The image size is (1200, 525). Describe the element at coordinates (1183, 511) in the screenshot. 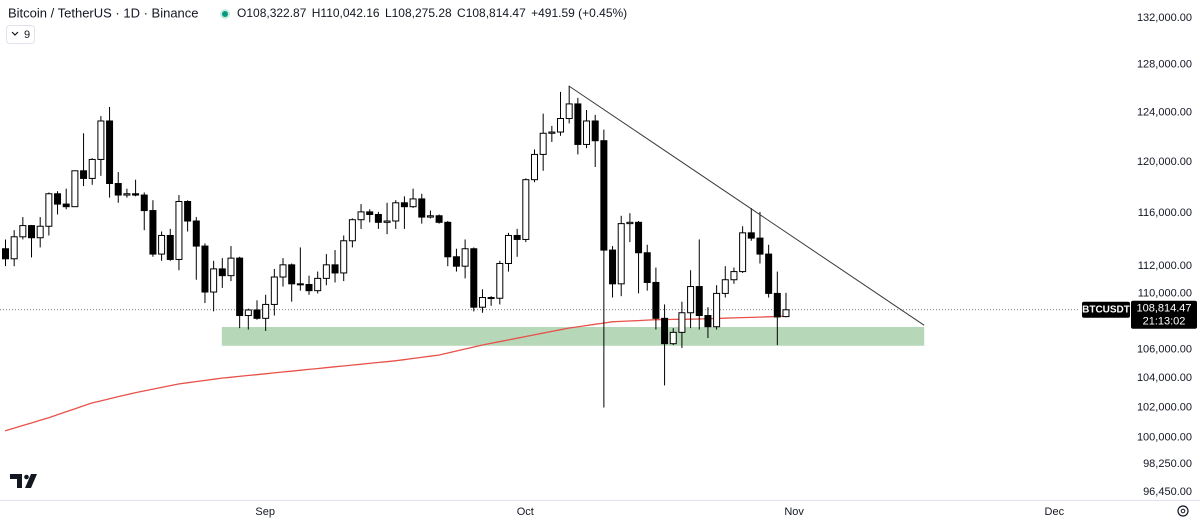

I see `settings-icon` at that location.